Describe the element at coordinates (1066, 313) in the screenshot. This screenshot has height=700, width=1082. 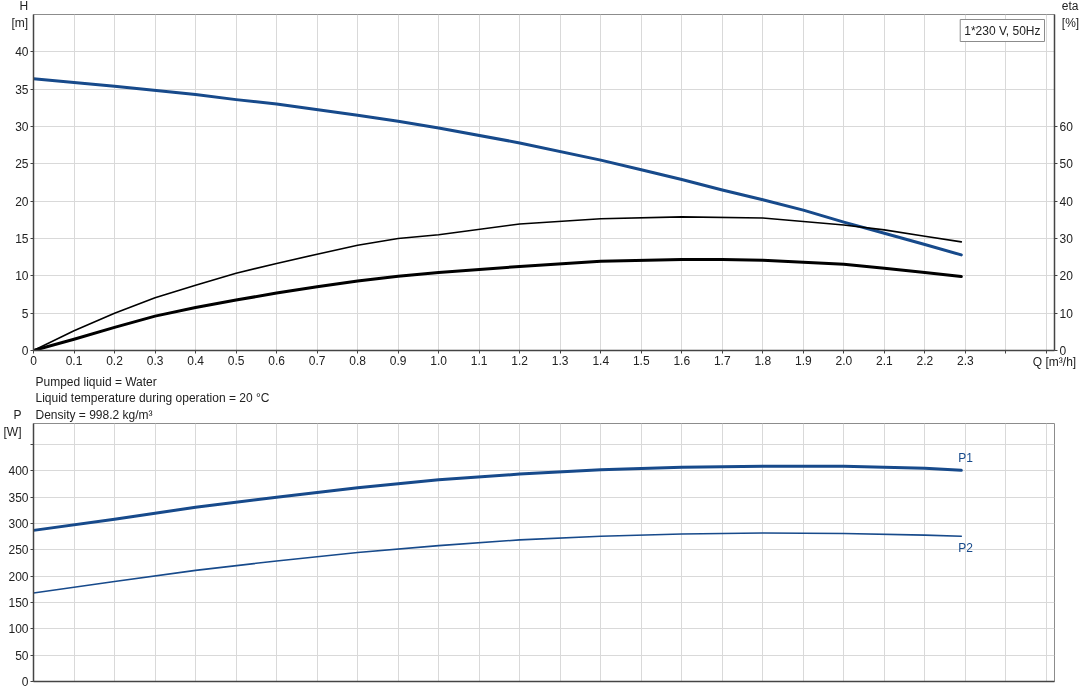
I see `y2-tick-label: 10` at that location.